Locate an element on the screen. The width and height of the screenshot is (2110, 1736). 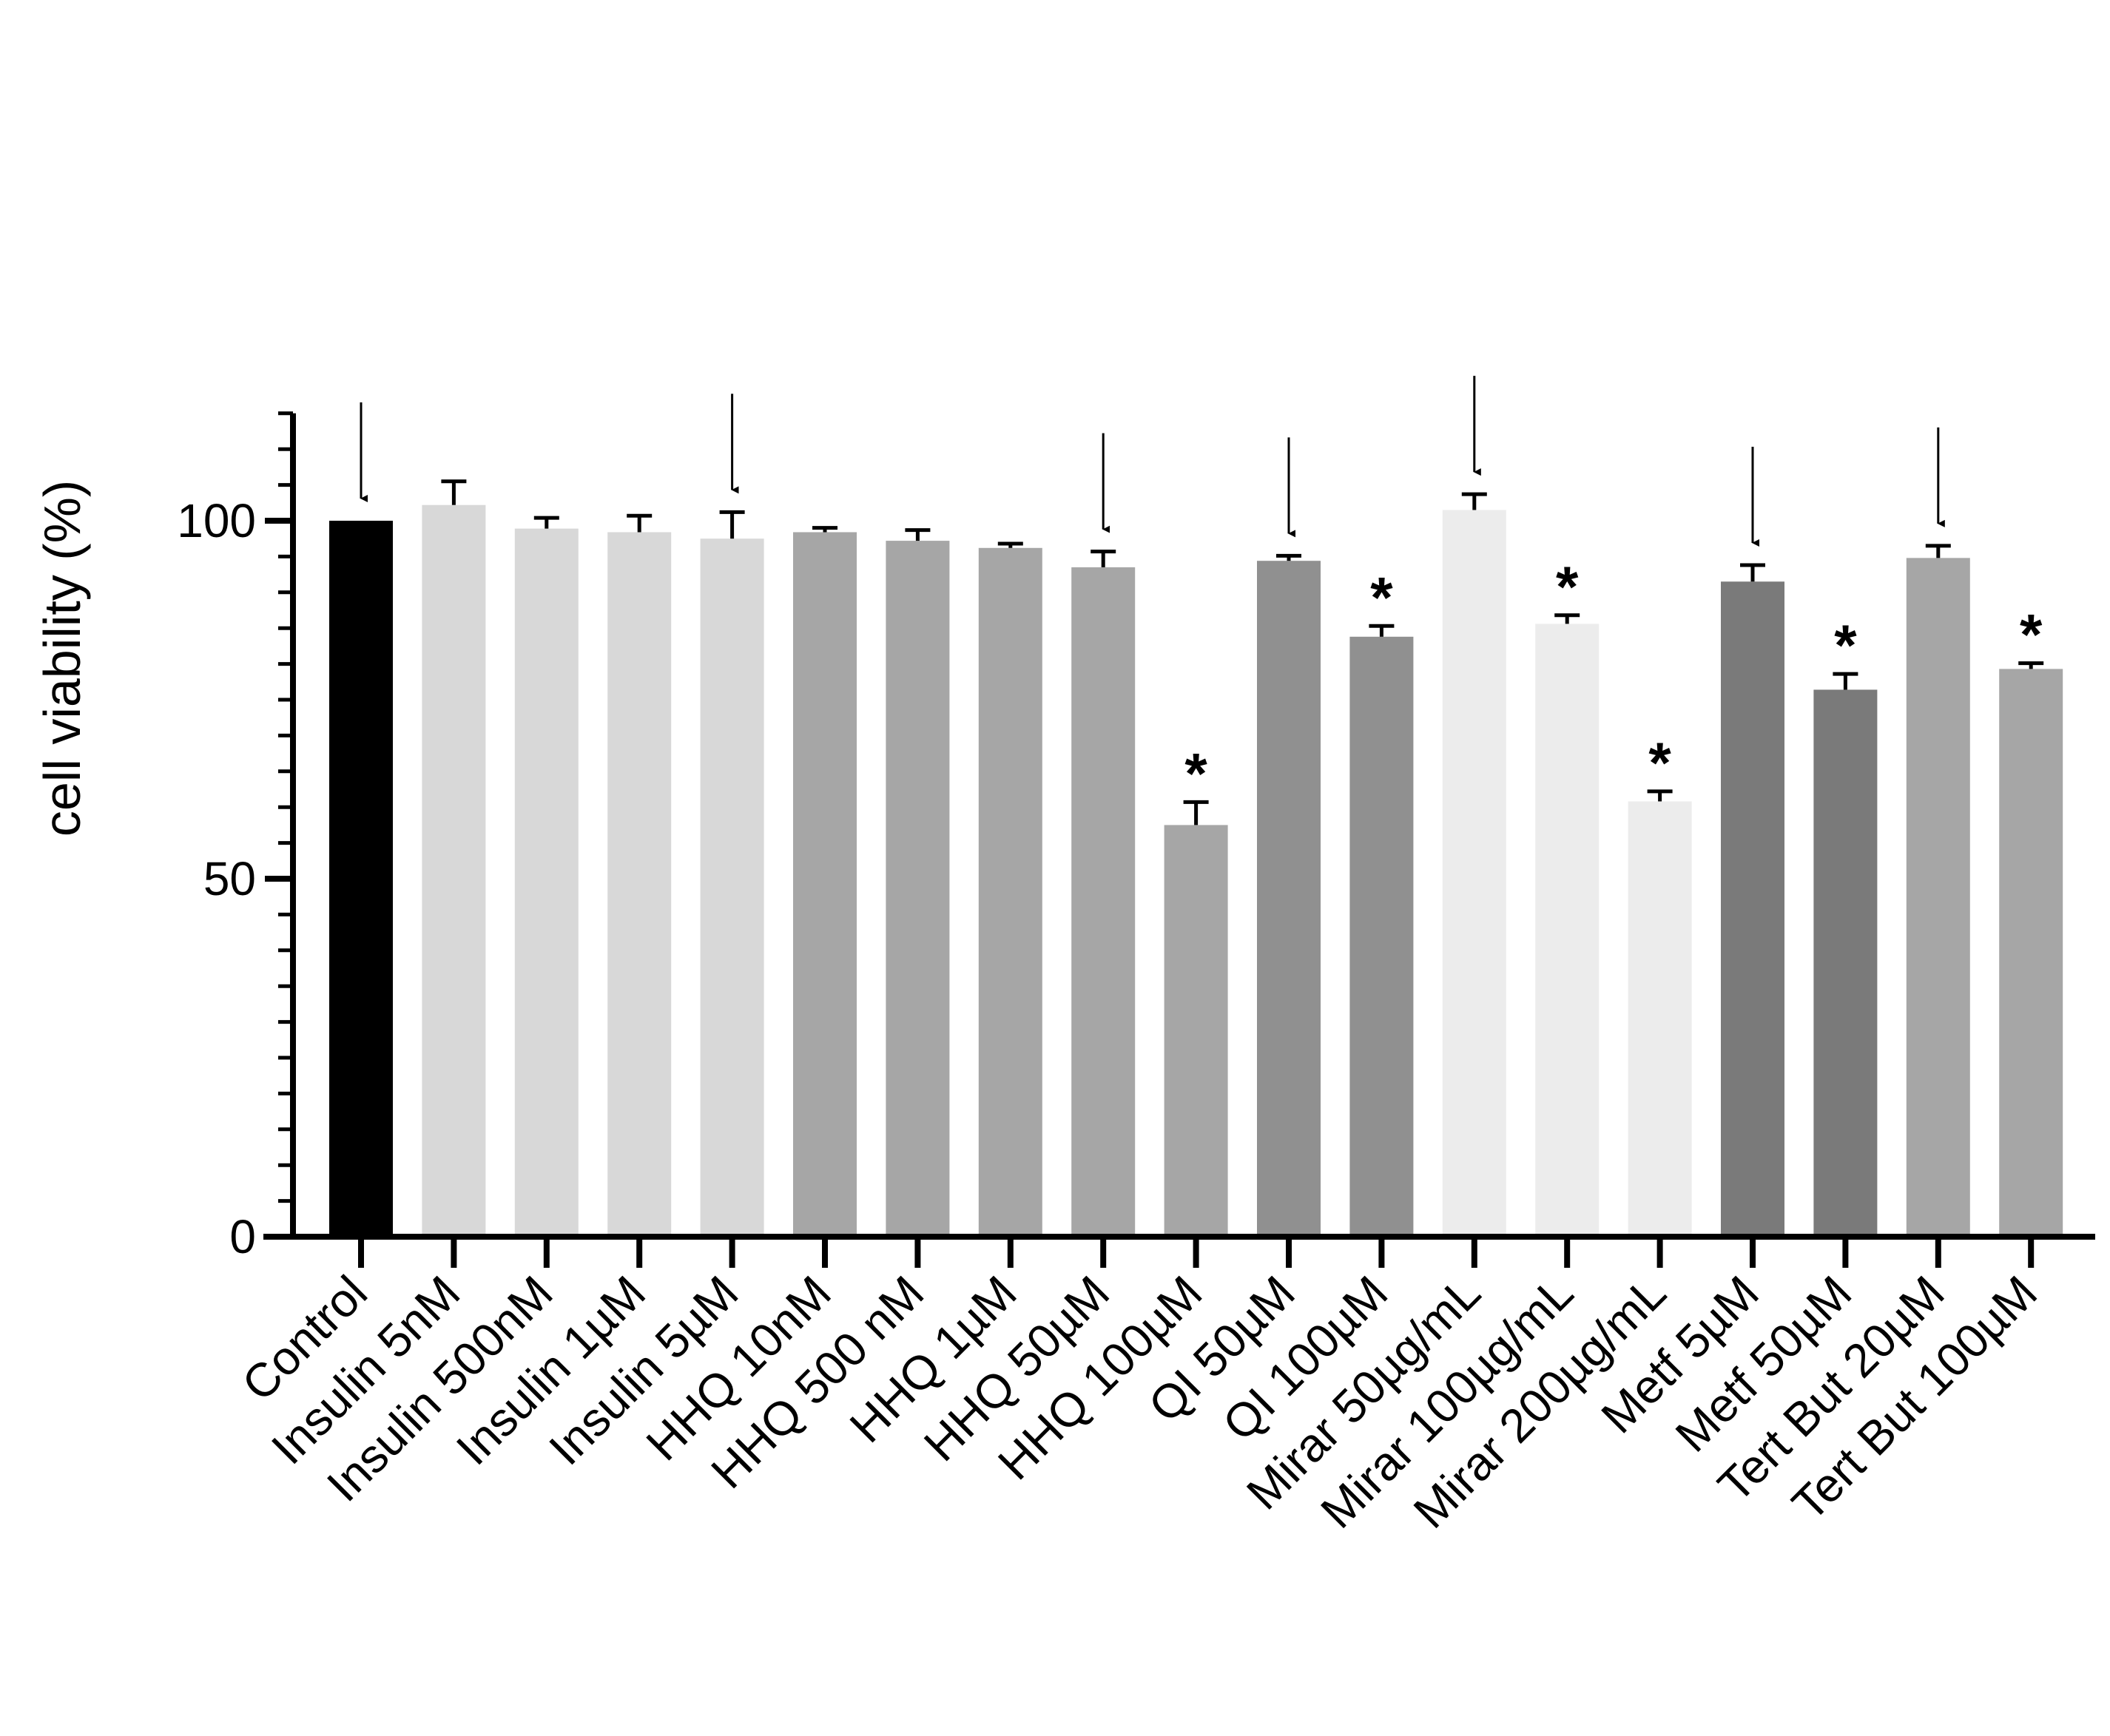
y-axis-title: cell viability (%) is located at coordinates (62, 658).